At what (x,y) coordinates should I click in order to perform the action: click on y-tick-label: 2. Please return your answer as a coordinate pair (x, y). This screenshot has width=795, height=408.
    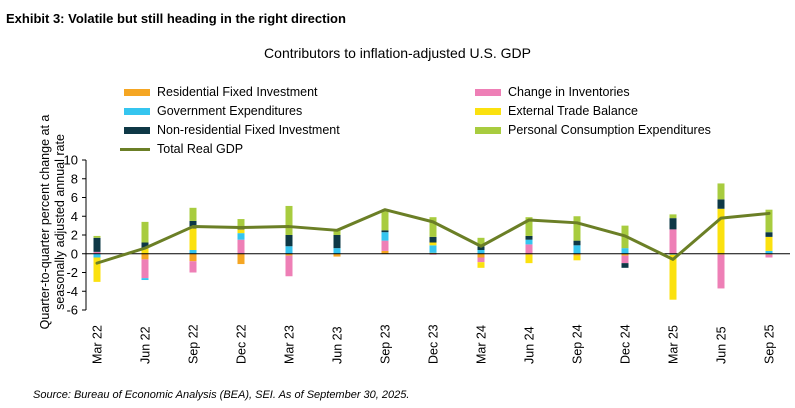
    Looking at the image, I should click on (74, 235).